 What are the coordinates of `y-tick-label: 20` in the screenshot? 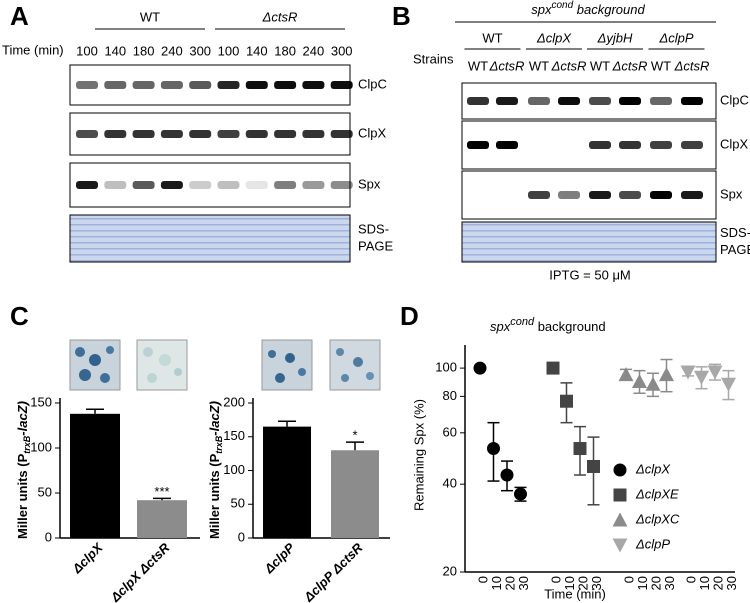 It's located at (450, 570).